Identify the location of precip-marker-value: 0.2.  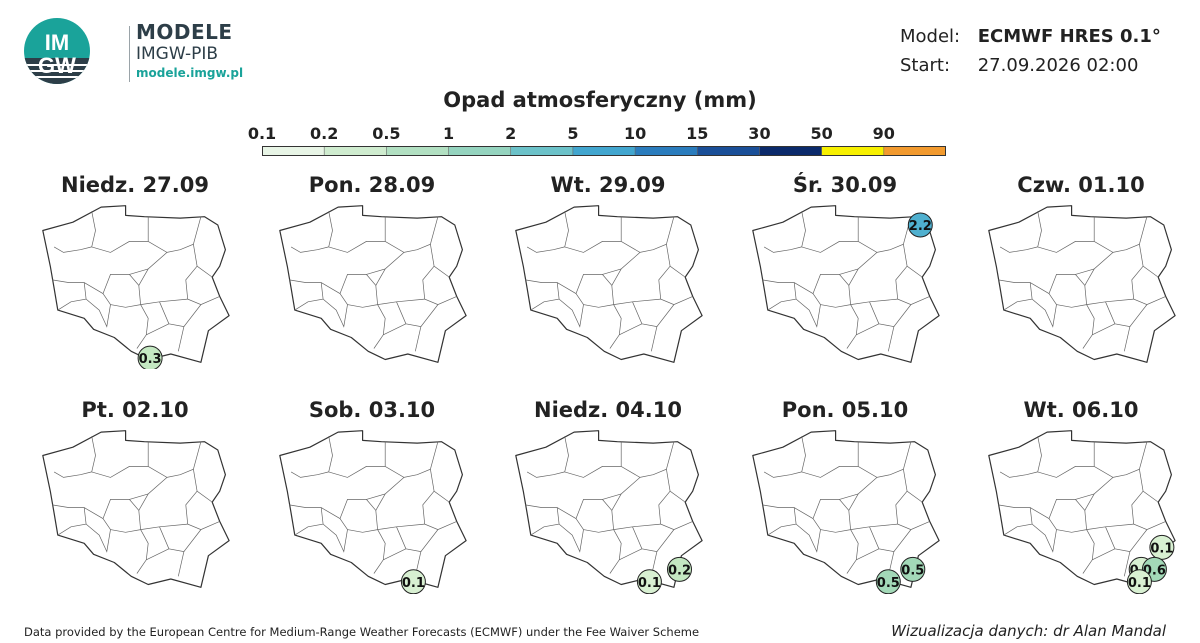
(679, 570).